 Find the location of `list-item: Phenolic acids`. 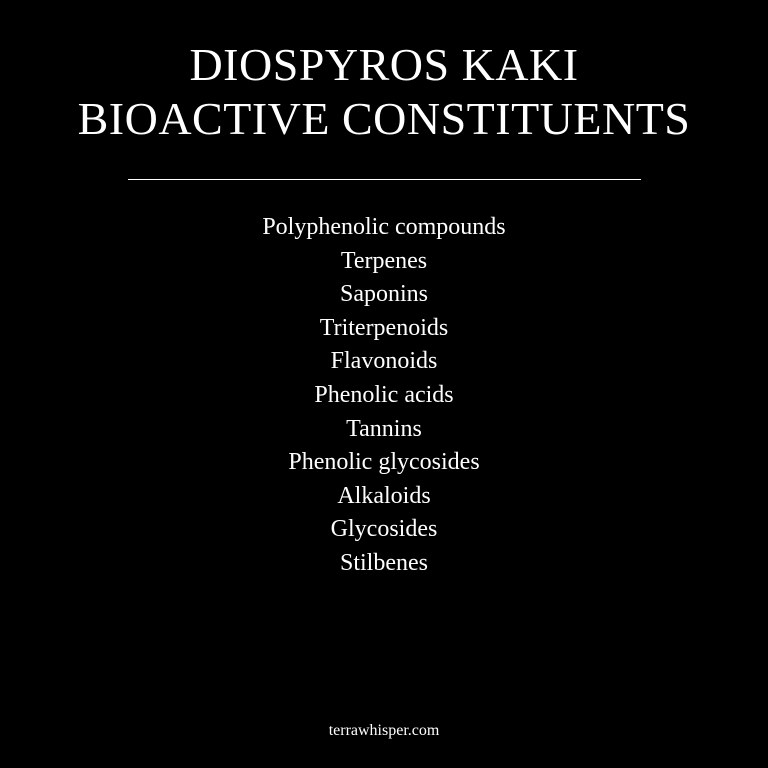

list-item: Phenolic acids is located at coordinates (384, 394).